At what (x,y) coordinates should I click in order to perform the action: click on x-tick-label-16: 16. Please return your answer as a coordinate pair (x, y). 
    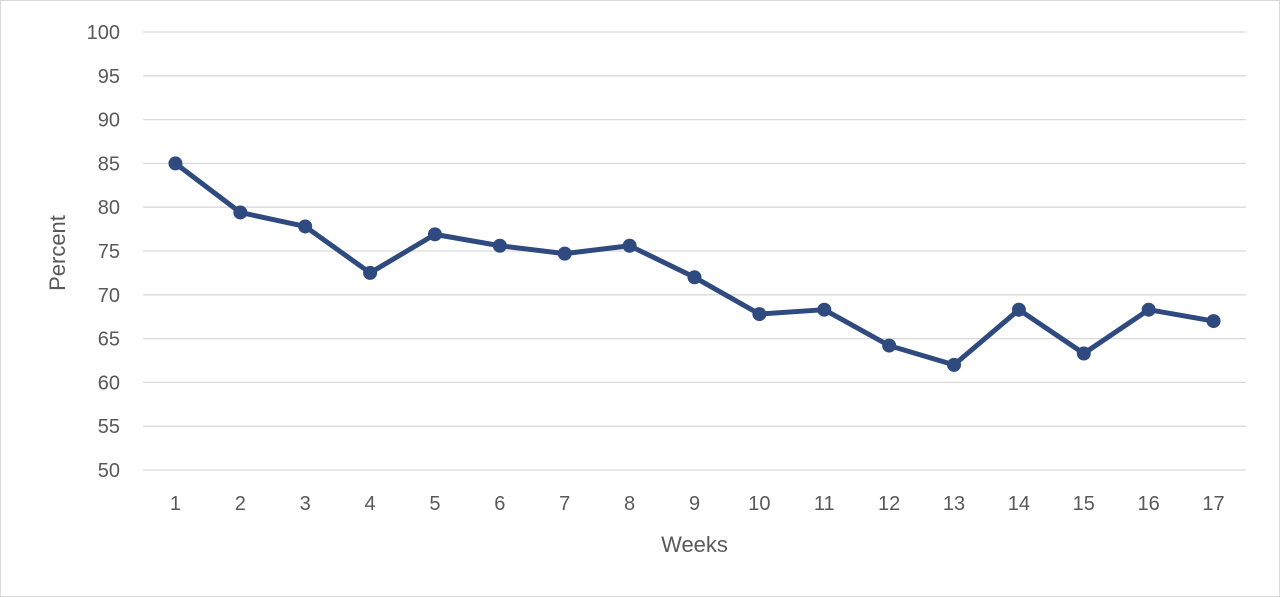
    Looking at the image, I should click on (1149, 504).